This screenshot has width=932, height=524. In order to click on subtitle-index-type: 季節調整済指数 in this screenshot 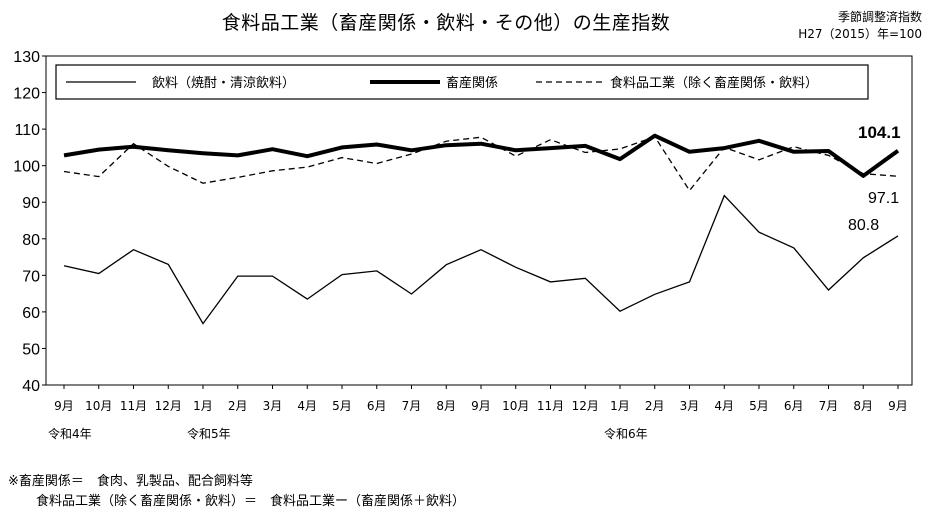, I will do `click(879, 17)`.